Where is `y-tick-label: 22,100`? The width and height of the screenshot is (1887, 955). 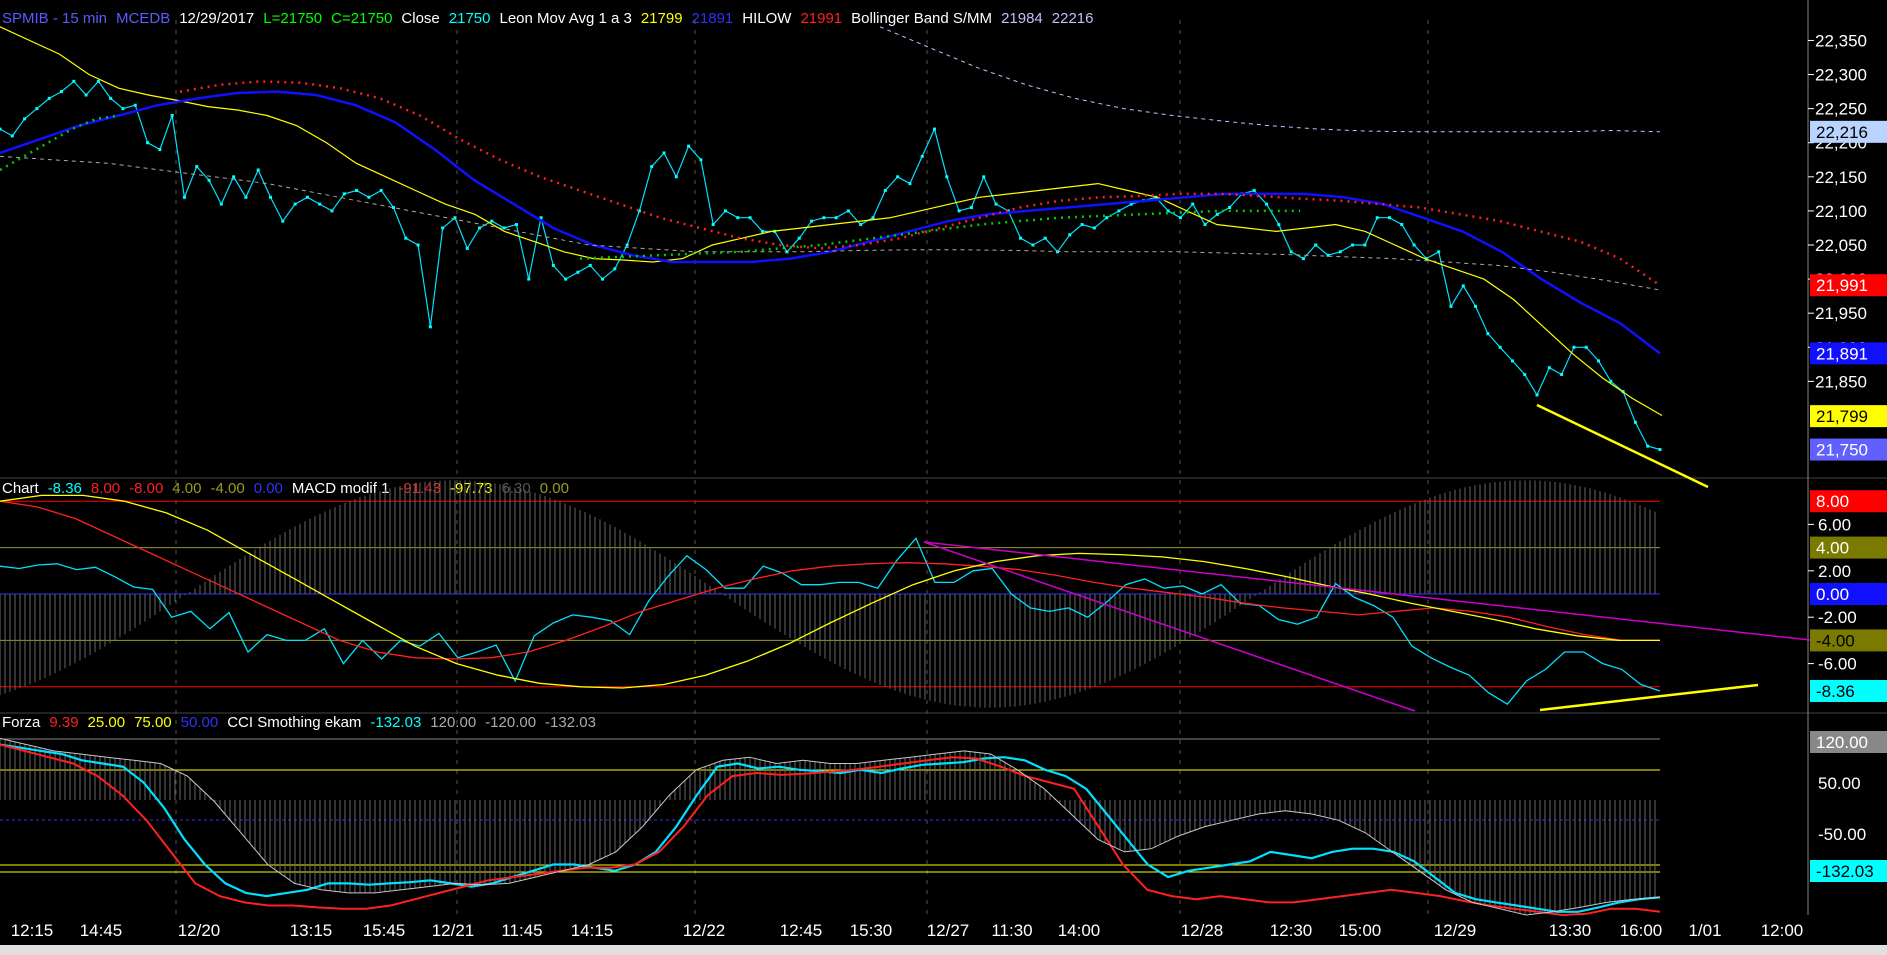 y-tick-label: 22,100 is located at coordinates (1841, 211).